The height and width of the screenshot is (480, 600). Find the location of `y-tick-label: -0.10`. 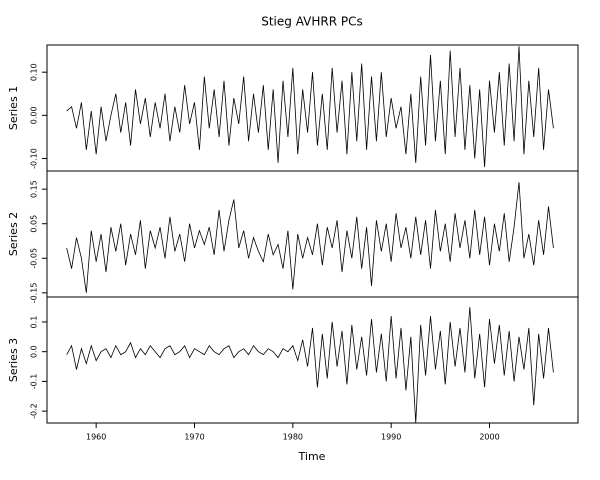

y-tick-label: -0.10 is located at coordinates (34, 158).